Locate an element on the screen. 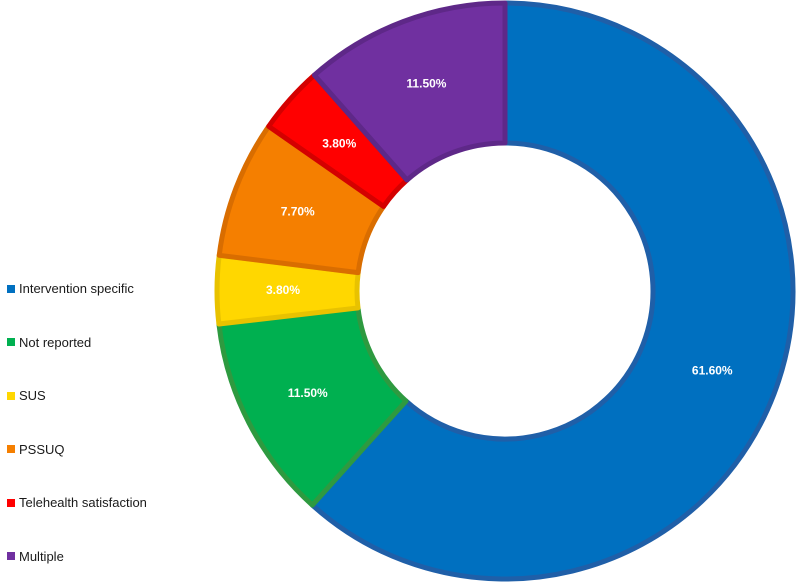 The width and height of the screenshot is (797, 582). legend-item-intervention-specific: Intervention specific is located at coordinates (77, 289).